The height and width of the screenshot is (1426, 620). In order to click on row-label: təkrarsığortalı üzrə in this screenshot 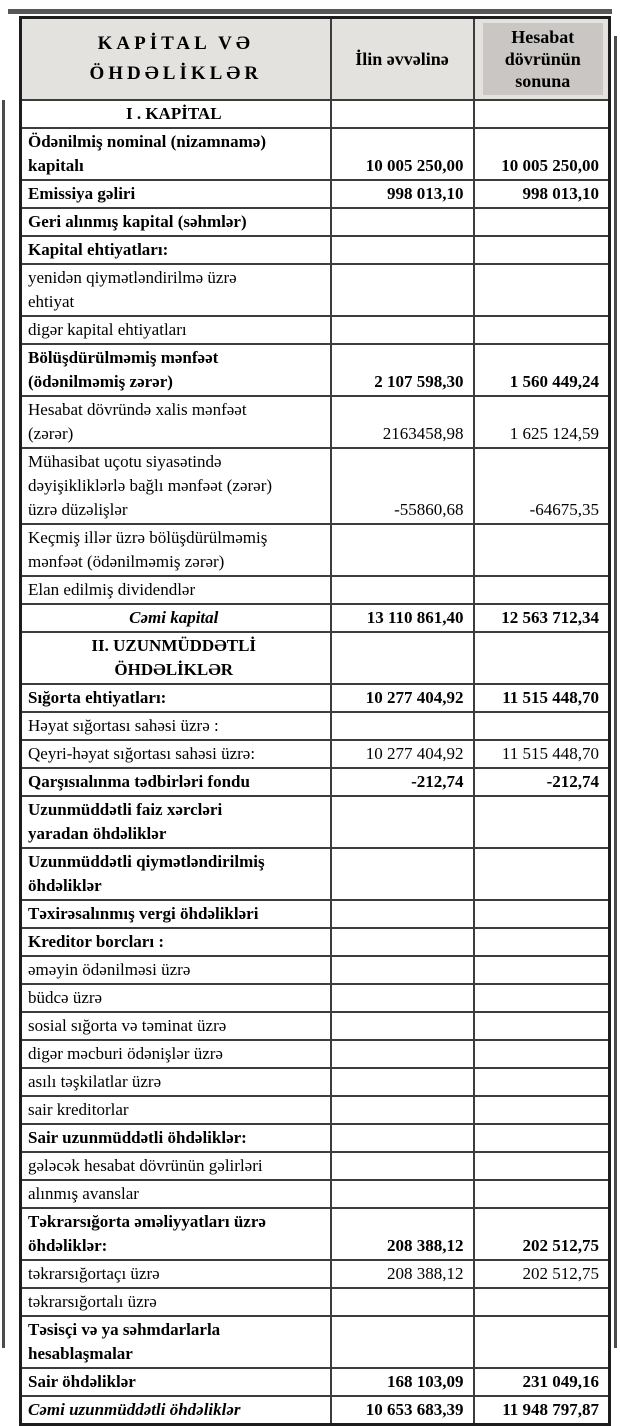, I will do `click(175, 1302)`.